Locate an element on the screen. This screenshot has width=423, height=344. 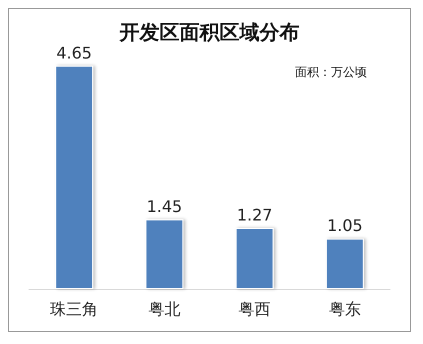
x-tick-label: 珠三角 is located at coordinates (74, 309).